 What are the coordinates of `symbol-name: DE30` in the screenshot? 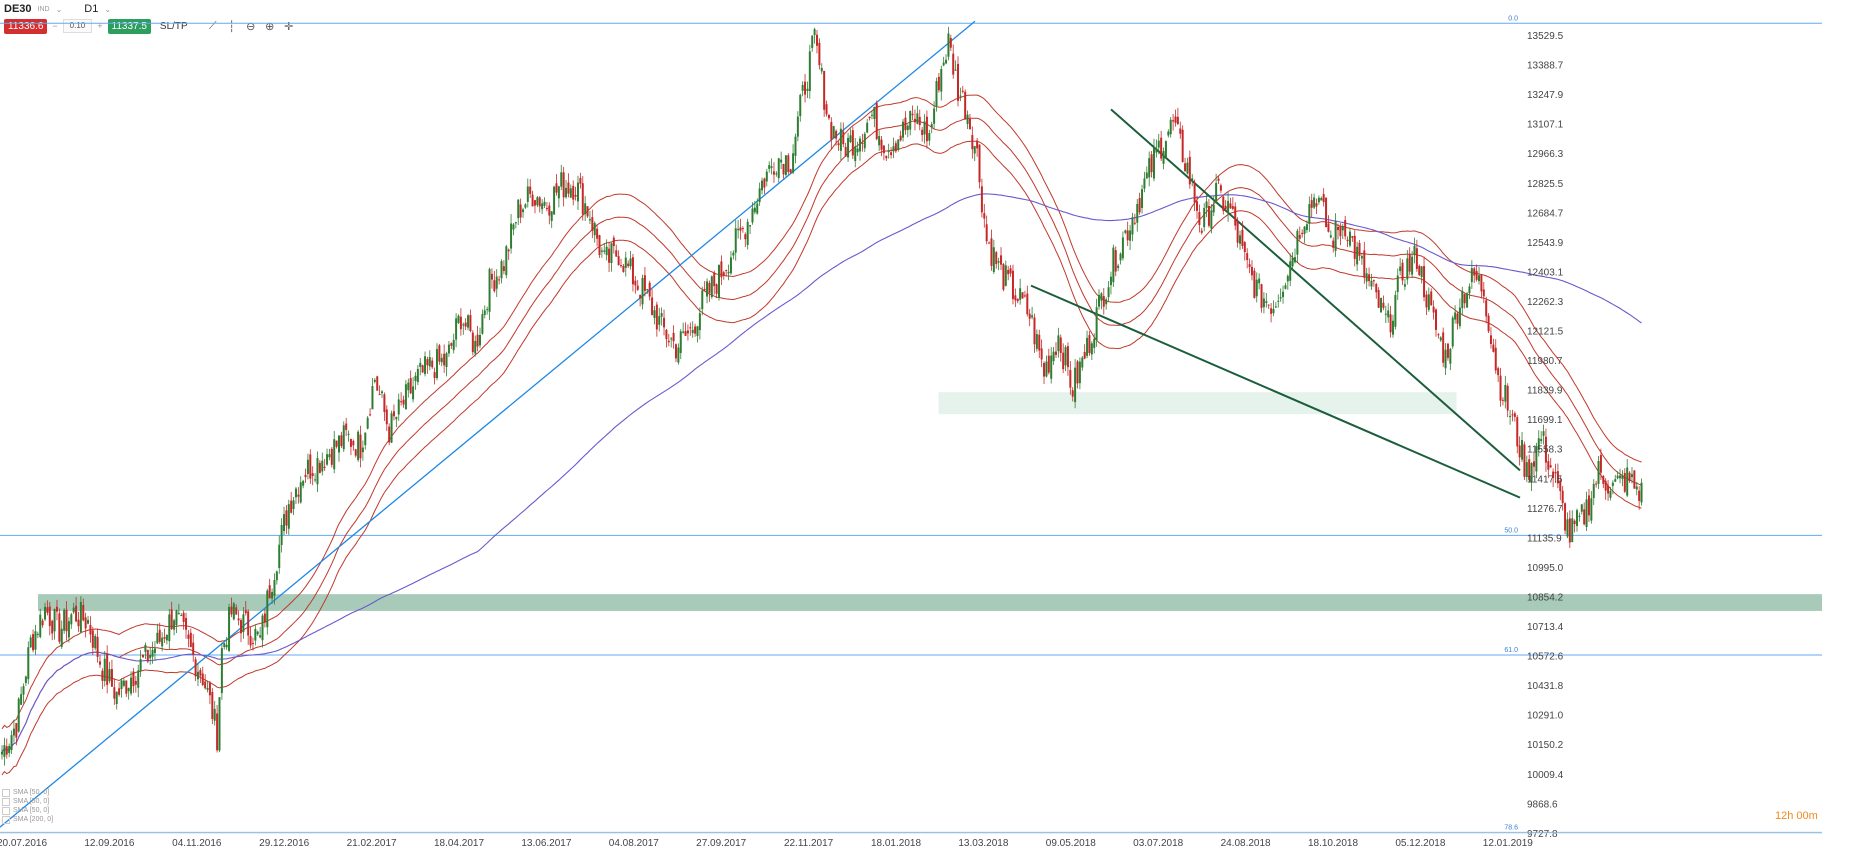 It's located at (18, 9).